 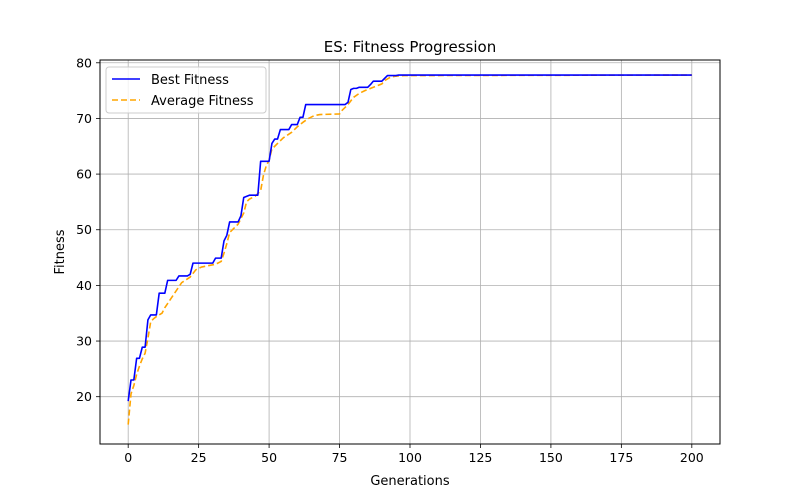 I want to click on x-tick-label: 25, so click(x=199, y=457).